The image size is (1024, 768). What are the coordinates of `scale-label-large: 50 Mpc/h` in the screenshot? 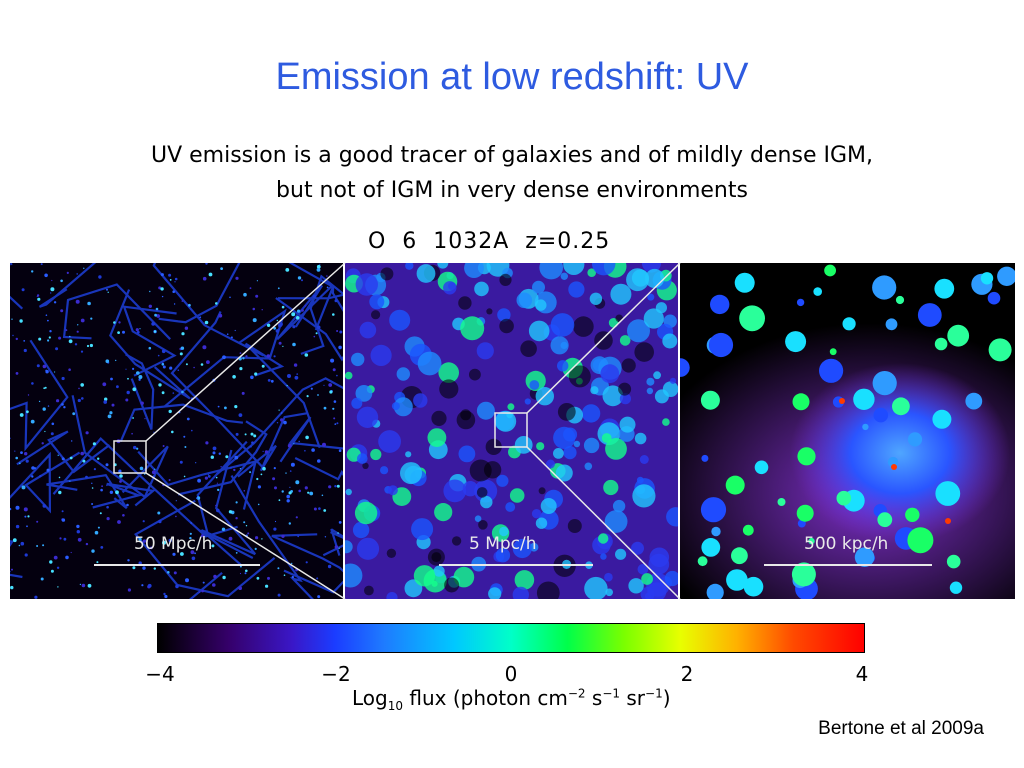 It's located at (173, 544).